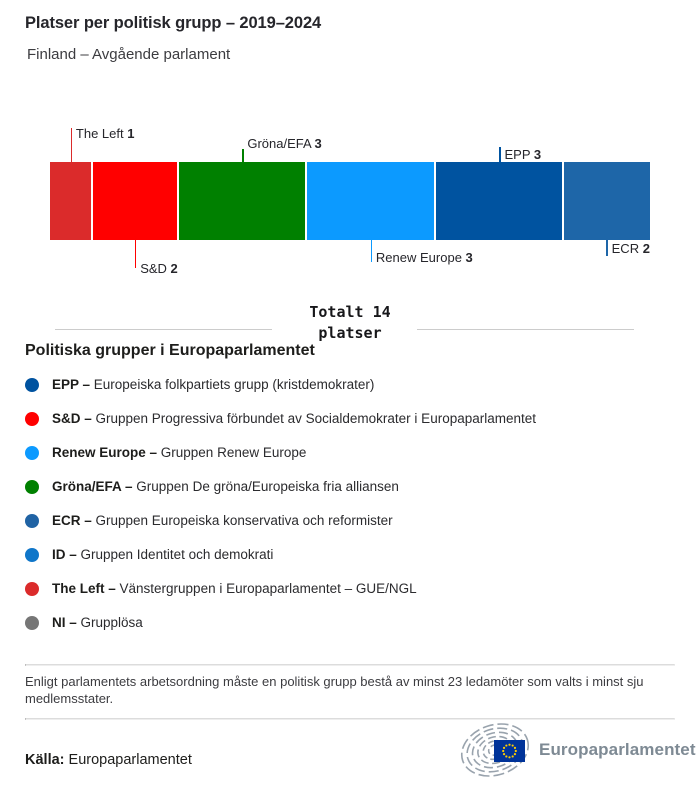  What do you see at coordinates (32, 520) in the screenshot?
I see `legend-dot-ecr` at bounding box center [32, 520].